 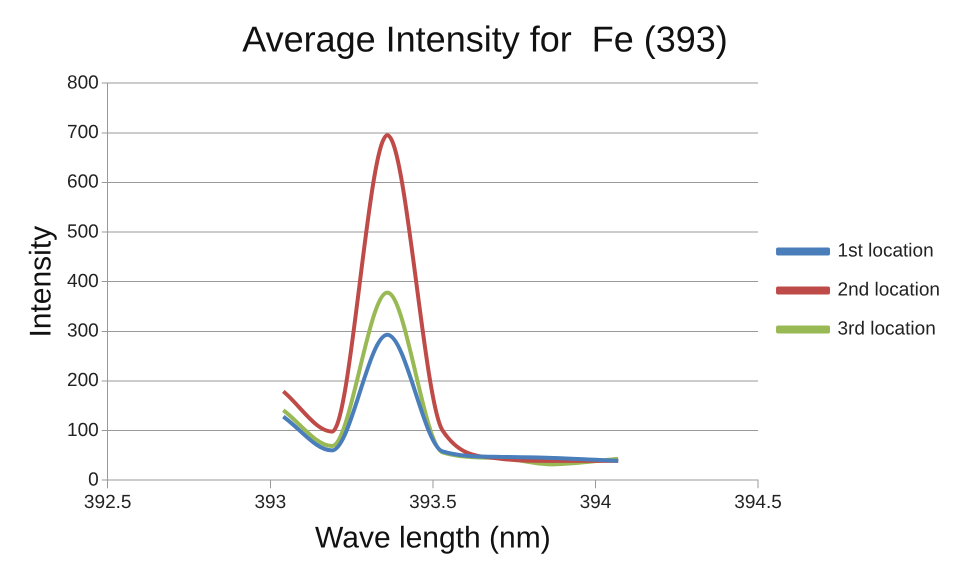 What do you see at coordinates (41, 282) in the screenshot?
I see `y-axis-title: Intensity` at bounding box center [41, 282].